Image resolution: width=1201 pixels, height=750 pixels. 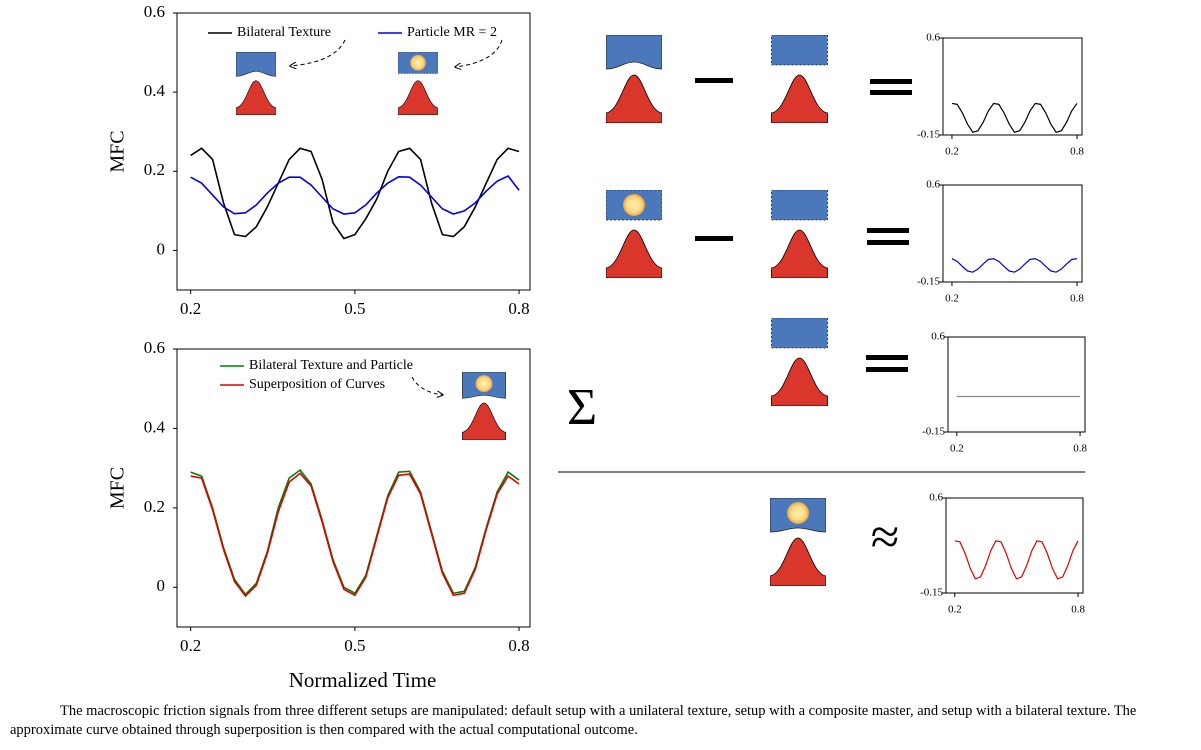 I want to click on legend-label: Bilateral Texture, so click(x=284, y=32).